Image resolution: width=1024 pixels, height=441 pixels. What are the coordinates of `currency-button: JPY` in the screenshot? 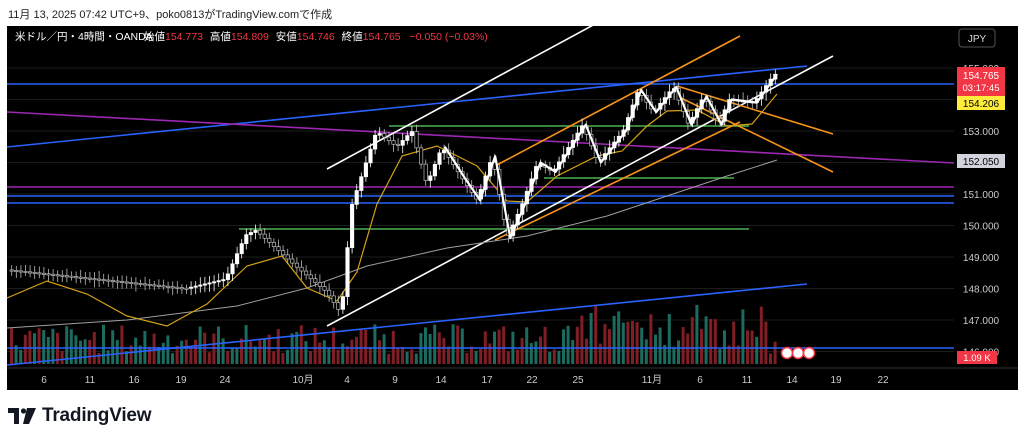 It's located at (977, 38).